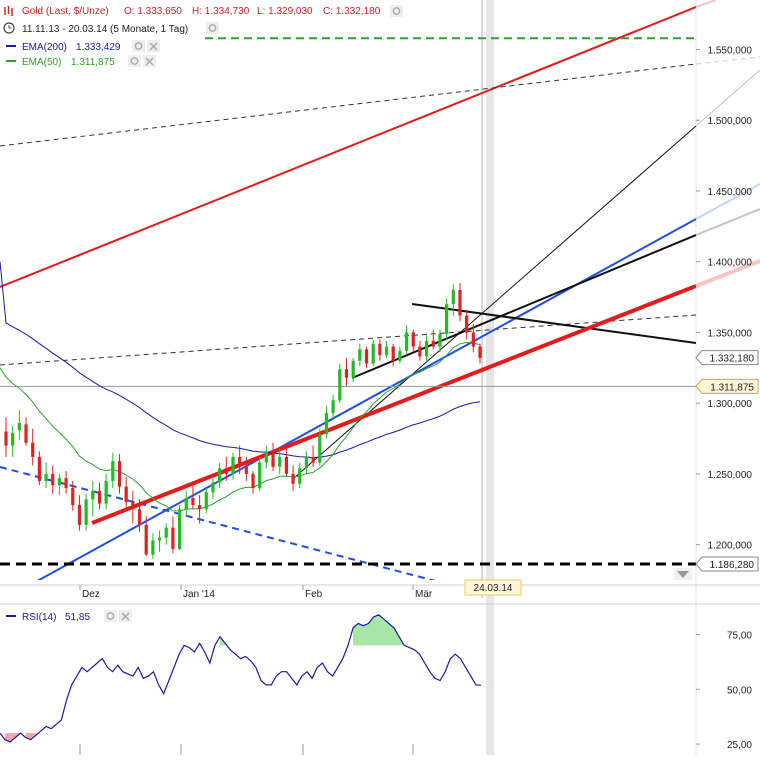 This screenshot has height=760, width=760. What do you see at coordinates (683, 574) in the screenshot?
I see `scroll-down-icon` at bounding box center [683, 574].